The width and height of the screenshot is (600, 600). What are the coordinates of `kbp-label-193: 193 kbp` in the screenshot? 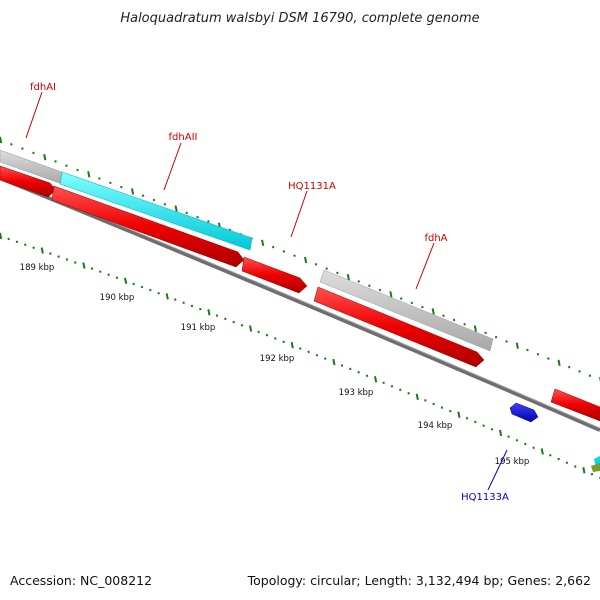 It's located at (356, 393).